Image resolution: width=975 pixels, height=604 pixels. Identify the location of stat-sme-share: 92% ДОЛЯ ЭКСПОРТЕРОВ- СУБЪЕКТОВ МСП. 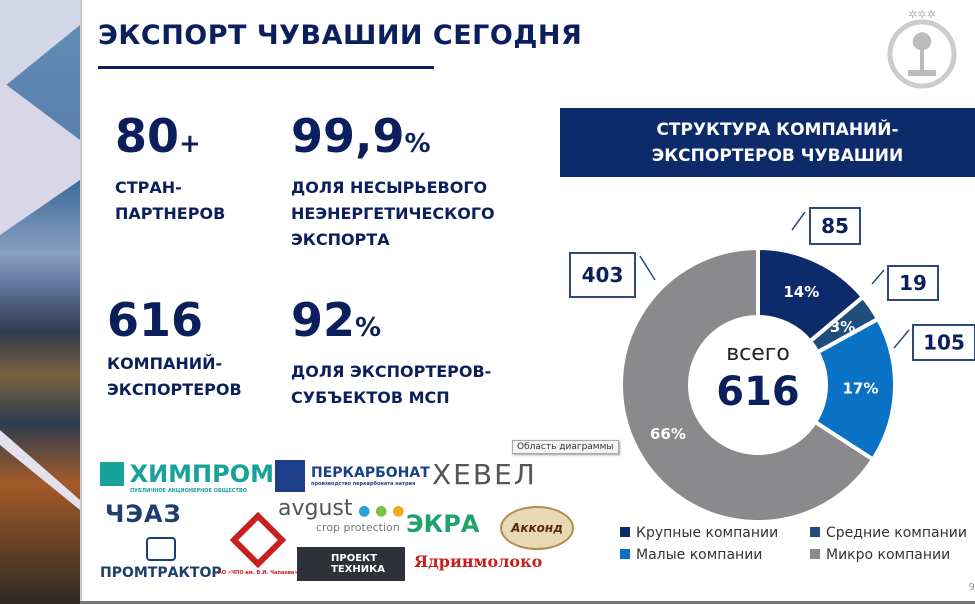
(391, 350).